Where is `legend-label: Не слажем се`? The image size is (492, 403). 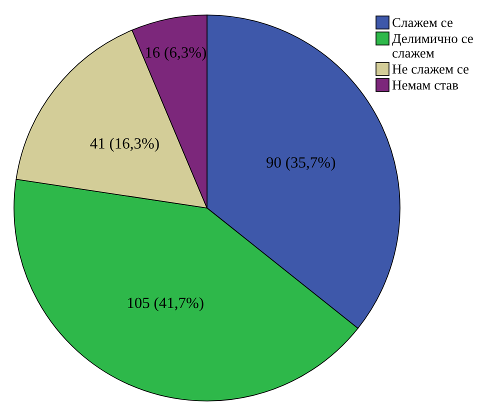 legend-label: Не слажем се is located at coordinates (431, 69).